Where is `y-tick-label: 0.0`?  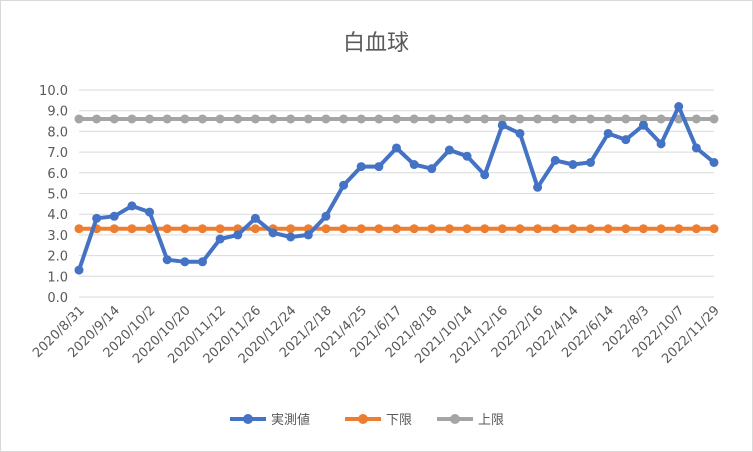 y-tick-label: 0.0 is located at coordinates (57, 298).